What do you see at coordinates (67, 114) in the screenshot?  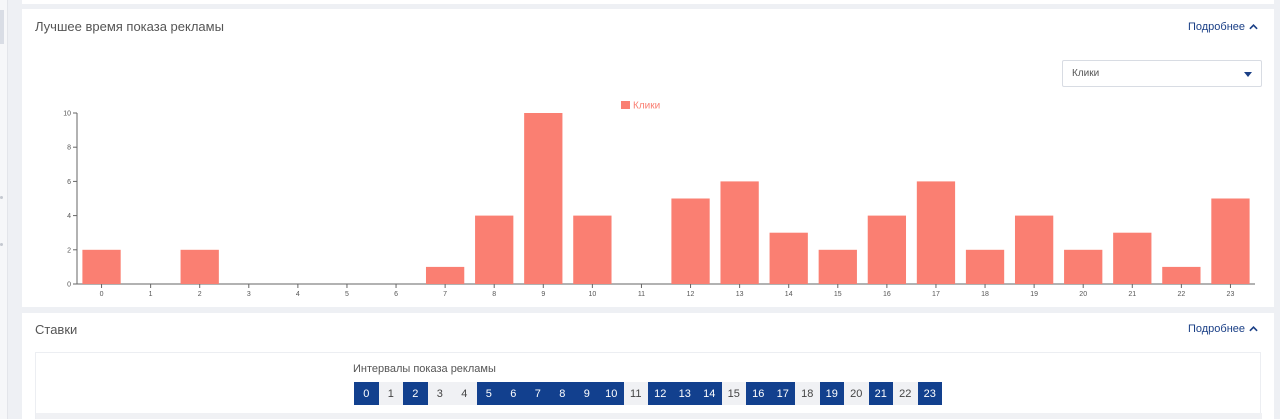 I see `y-tick-label: 10` at bounding box center [67, 114].